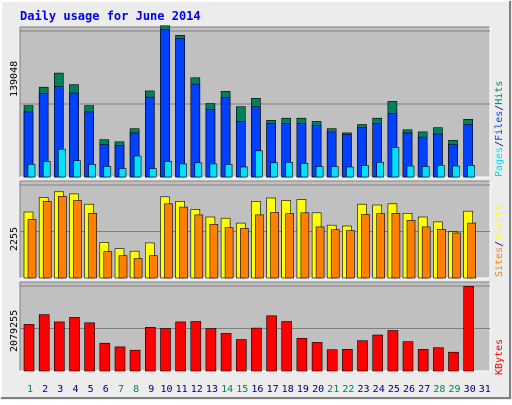 Image resolution: width=512 pixels, height=405 pixels. I want to click on side-label-part: KBytes, so click(499, 357).